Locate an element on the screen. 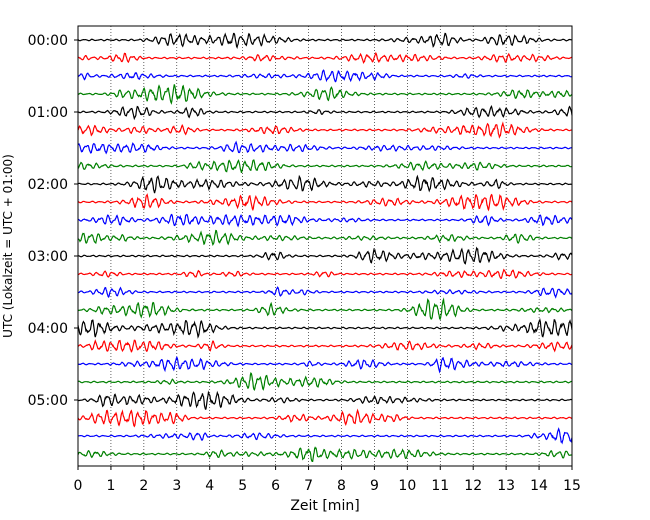 Image resolution: width=650 pixels, height=520 pixels. x-tick-label: 3 is located at coordinates (176, 486).